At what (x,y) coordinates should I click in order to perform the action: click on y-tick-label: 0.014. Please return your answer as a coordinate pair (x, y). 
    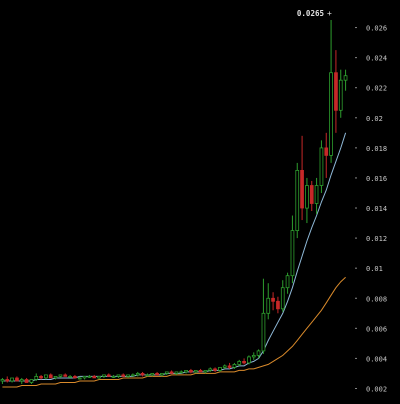
    Looking at the image, I should click on (376, 209).